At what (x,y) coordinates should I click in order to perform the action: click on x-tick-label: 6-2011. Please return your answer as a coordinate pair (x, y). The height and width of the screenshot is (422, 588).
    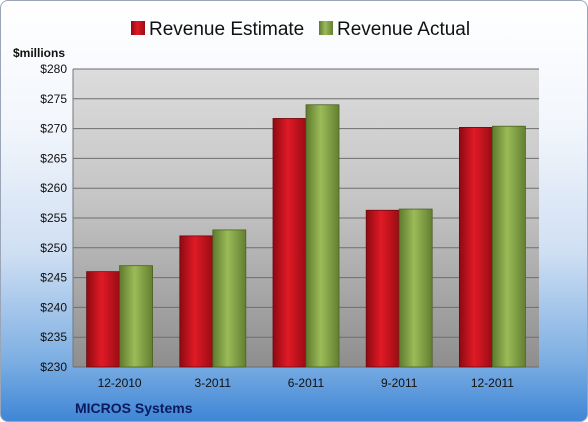
    Looking at the image, I should click on (306, 383).